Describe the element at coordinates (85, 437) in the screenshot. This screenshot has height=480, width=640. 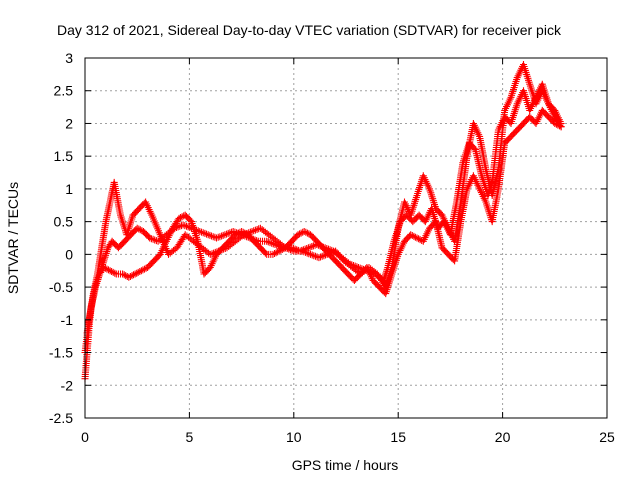
I see `x-tick-label: 0` at that location.